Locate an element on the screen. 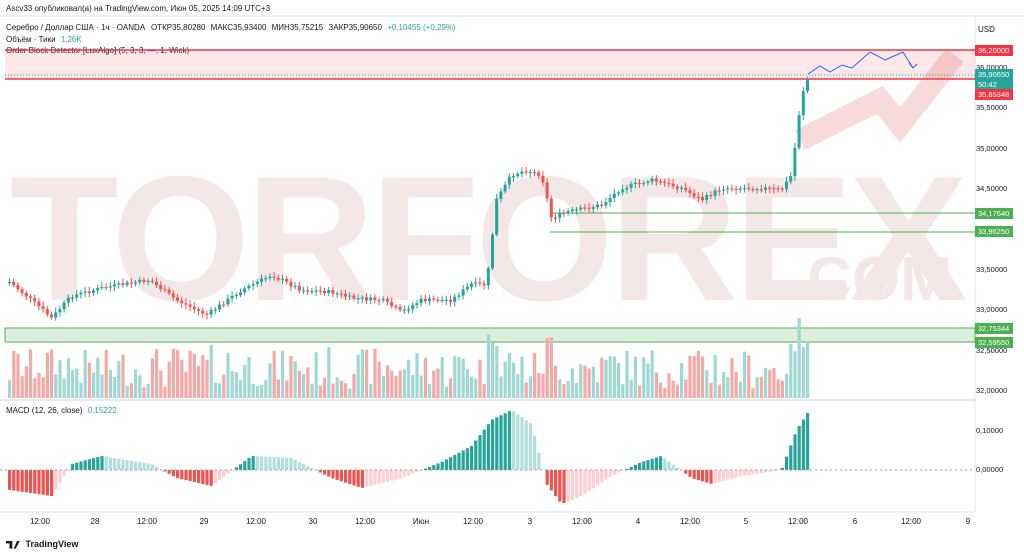 The height and width of the screenshot is (555, 1024). symbol-title: Серебро / Доллар США · 1ч · OANDA is located at coordinates (75, 27).